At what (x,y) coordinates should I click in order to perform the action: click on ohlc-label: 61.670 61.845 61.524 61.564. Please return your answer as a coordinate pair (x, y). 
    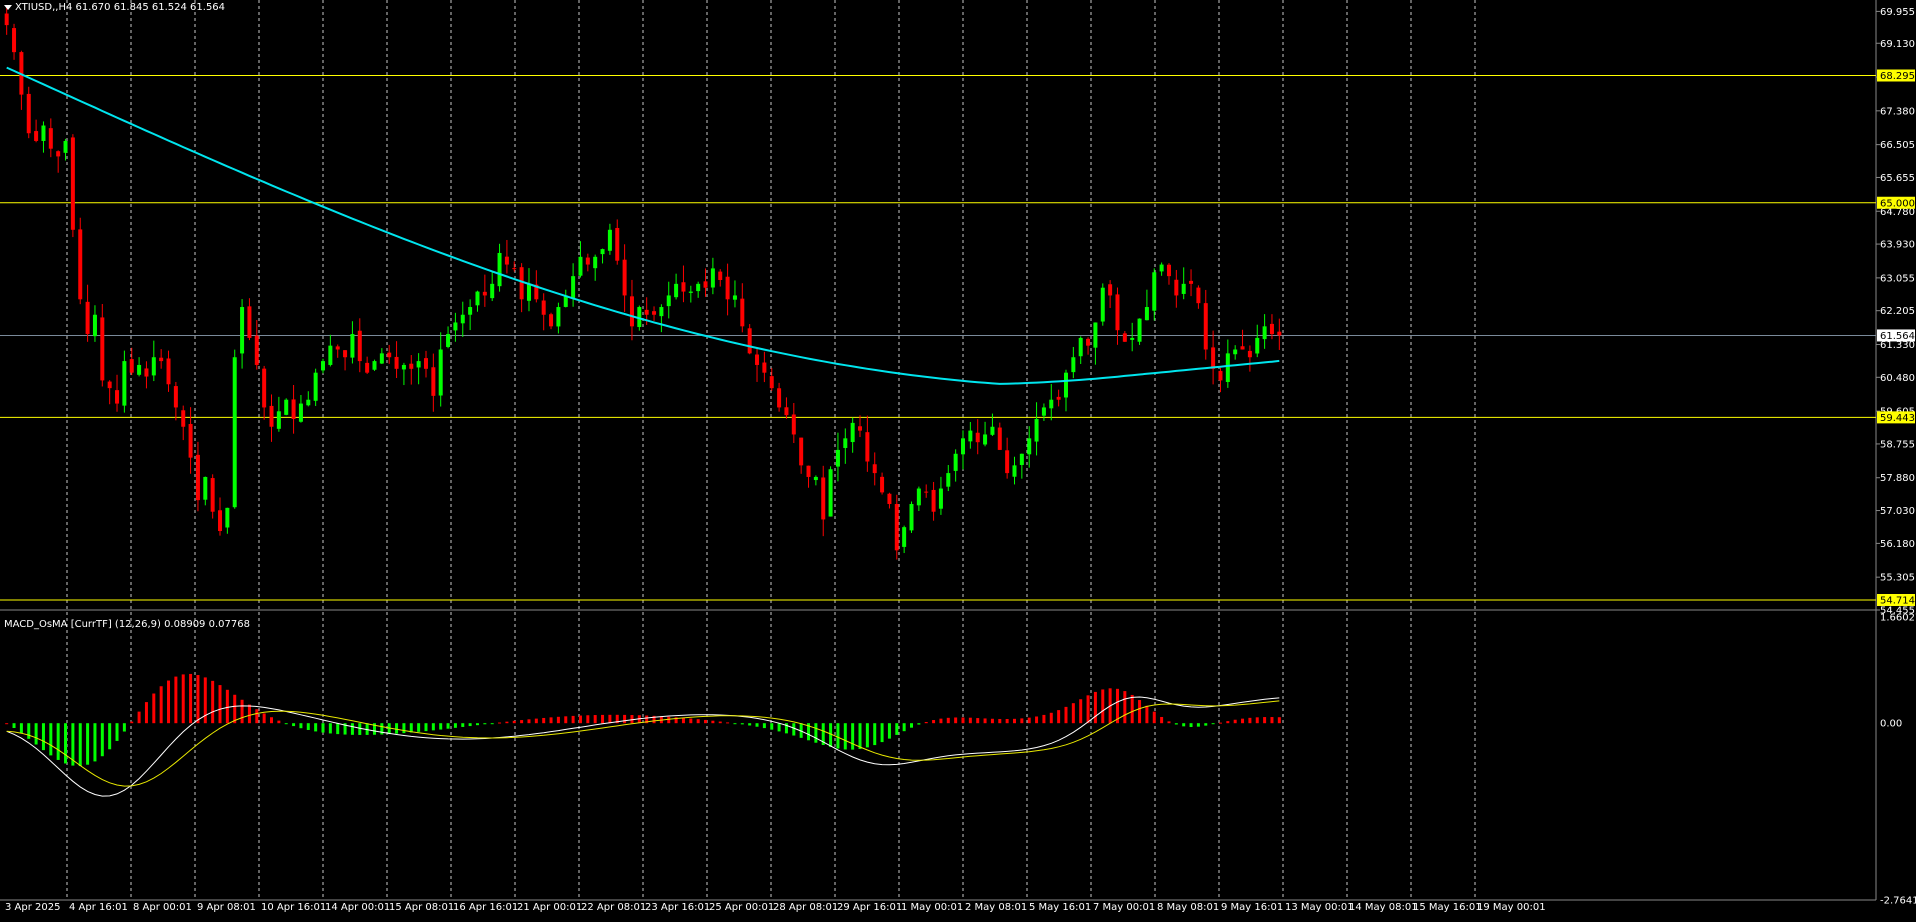
    Looking at the image, I should click on (150, 7).